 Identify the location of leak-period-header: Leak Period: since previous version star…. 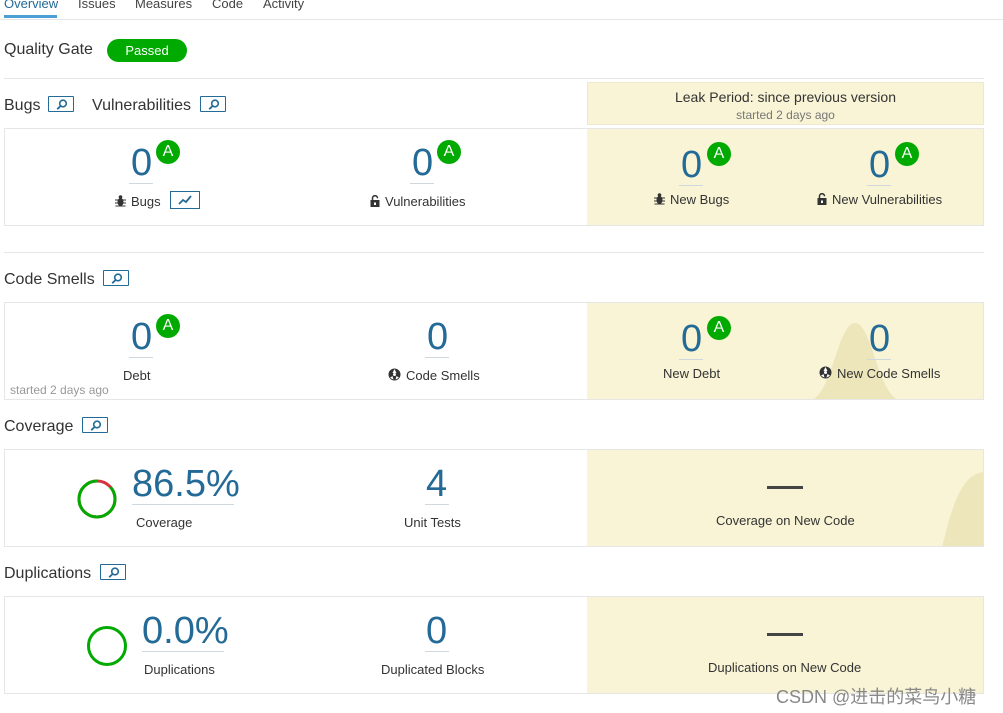
(785, 103).